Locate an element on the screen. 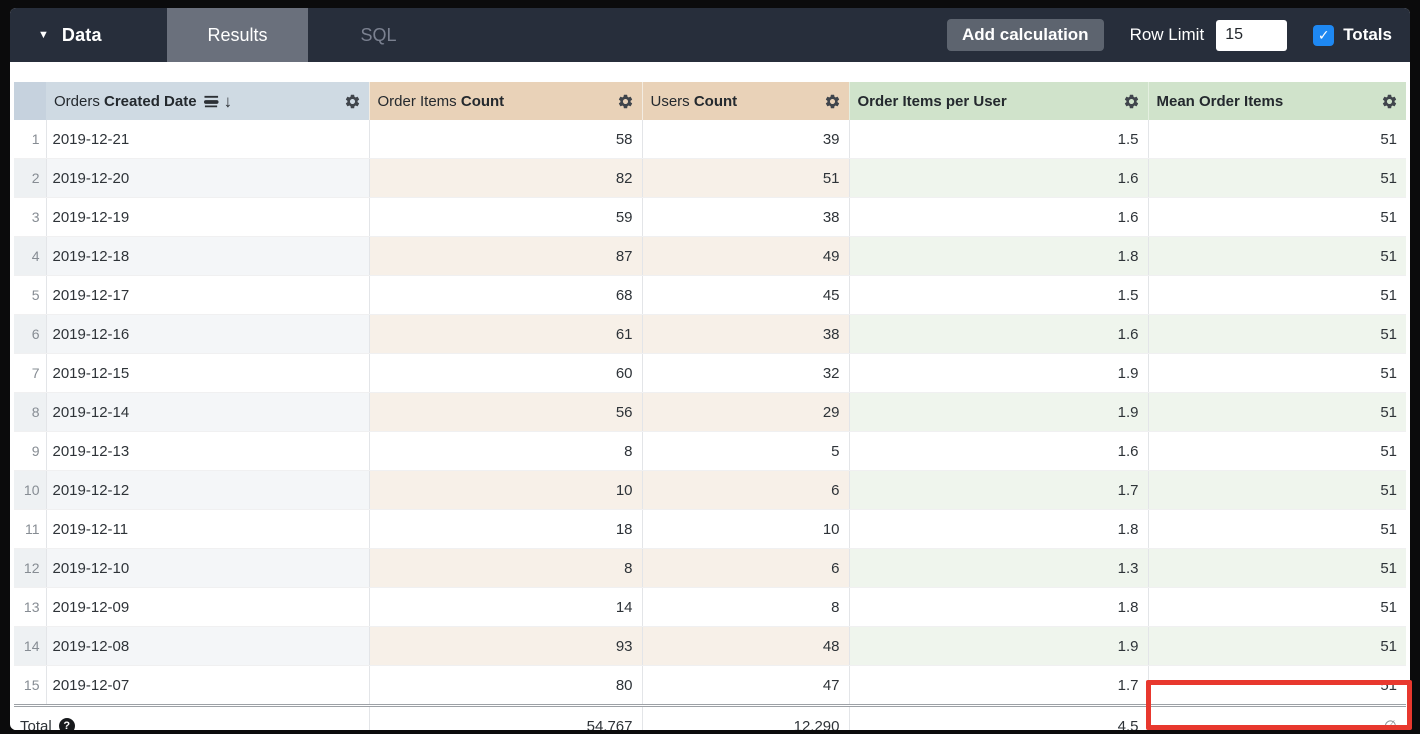 This screenshot has width=1420, height=734. cell-users-count: 51 is located at coordinates (745, 178).